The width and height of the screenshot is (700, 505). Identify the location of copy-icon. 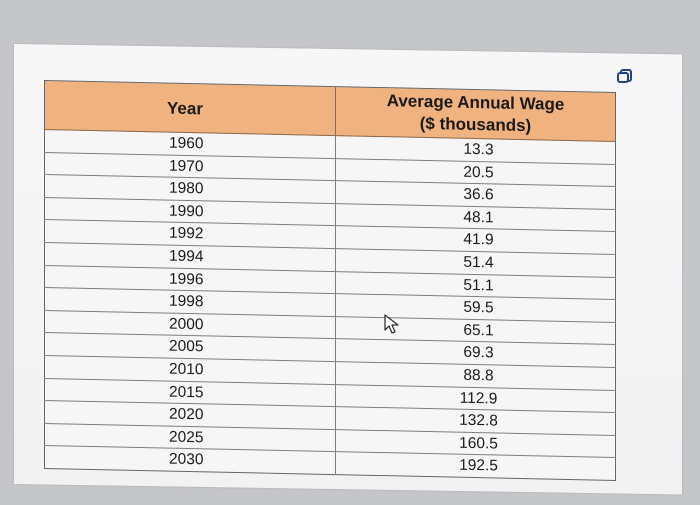
(625, 76).